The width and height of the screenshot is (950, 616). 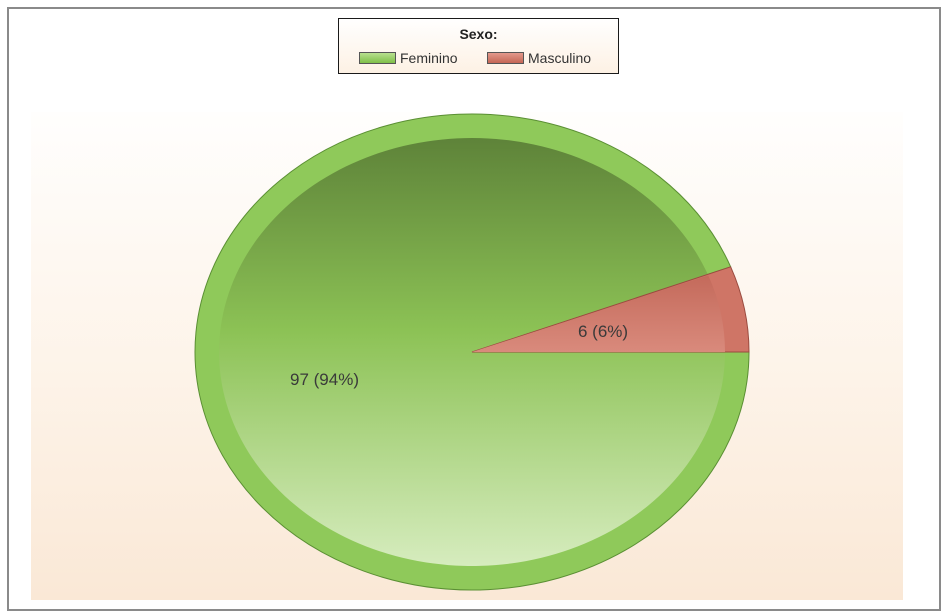 I want to click on legend-item-feminino: Feminino, so click(x=408, y=58).